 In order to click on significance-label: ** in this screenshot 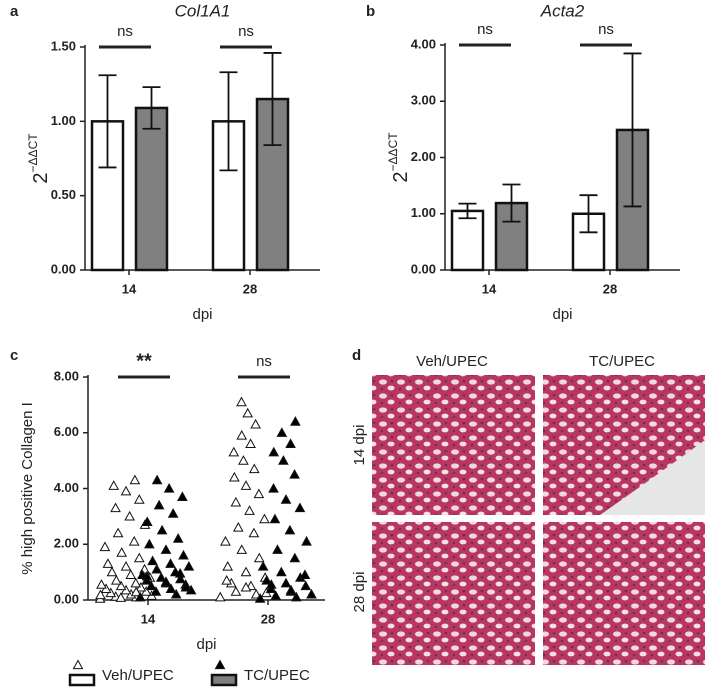, I will do `click(144, 361)`.